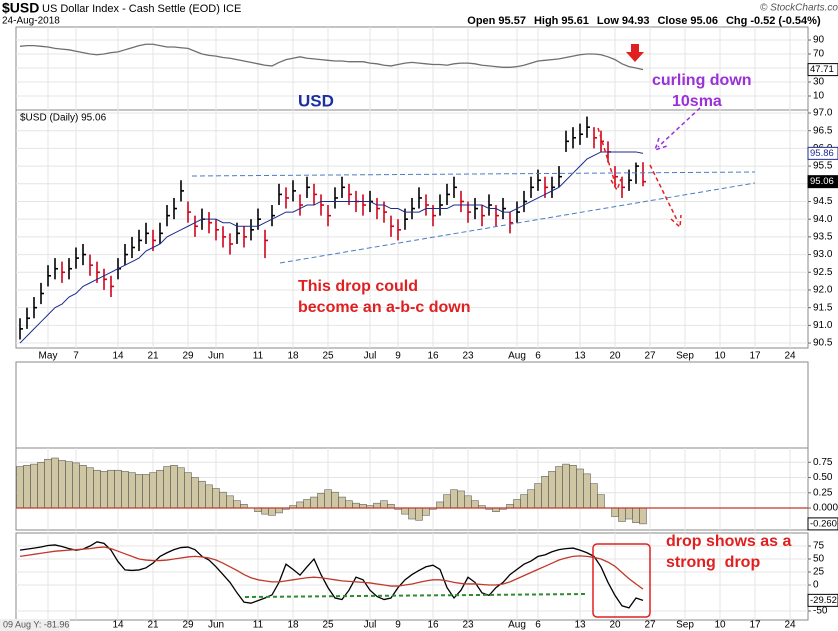  What do you see at coordinates (636, 21) in the screenshot?
I see `quote-value: 94.93` at bounding box center [636, 21].